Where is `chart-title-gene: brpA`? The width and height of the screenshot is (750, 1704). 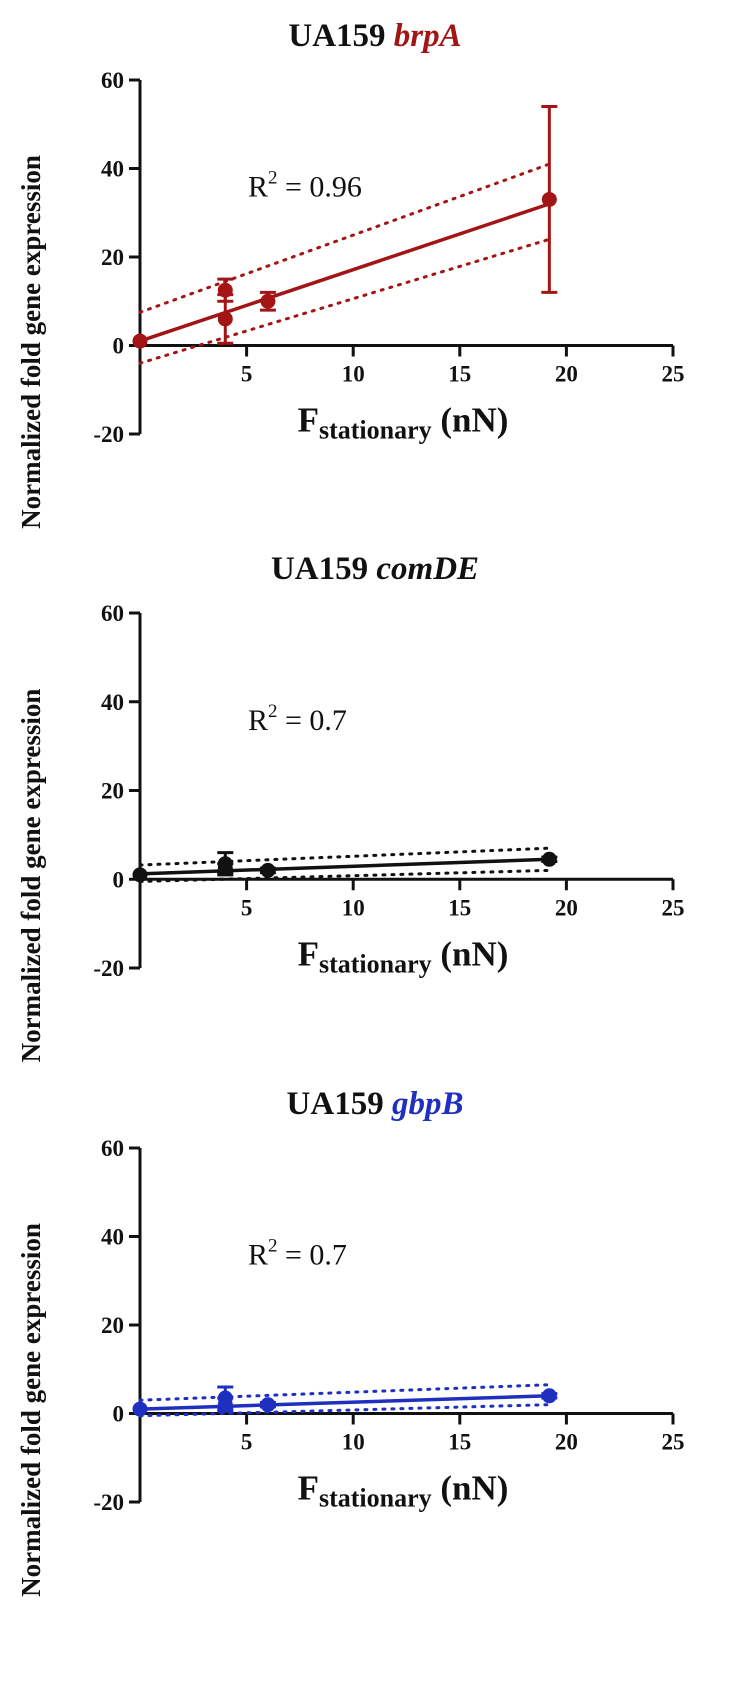 chart-title-gene: brpA is located at coordinates (428, 36).